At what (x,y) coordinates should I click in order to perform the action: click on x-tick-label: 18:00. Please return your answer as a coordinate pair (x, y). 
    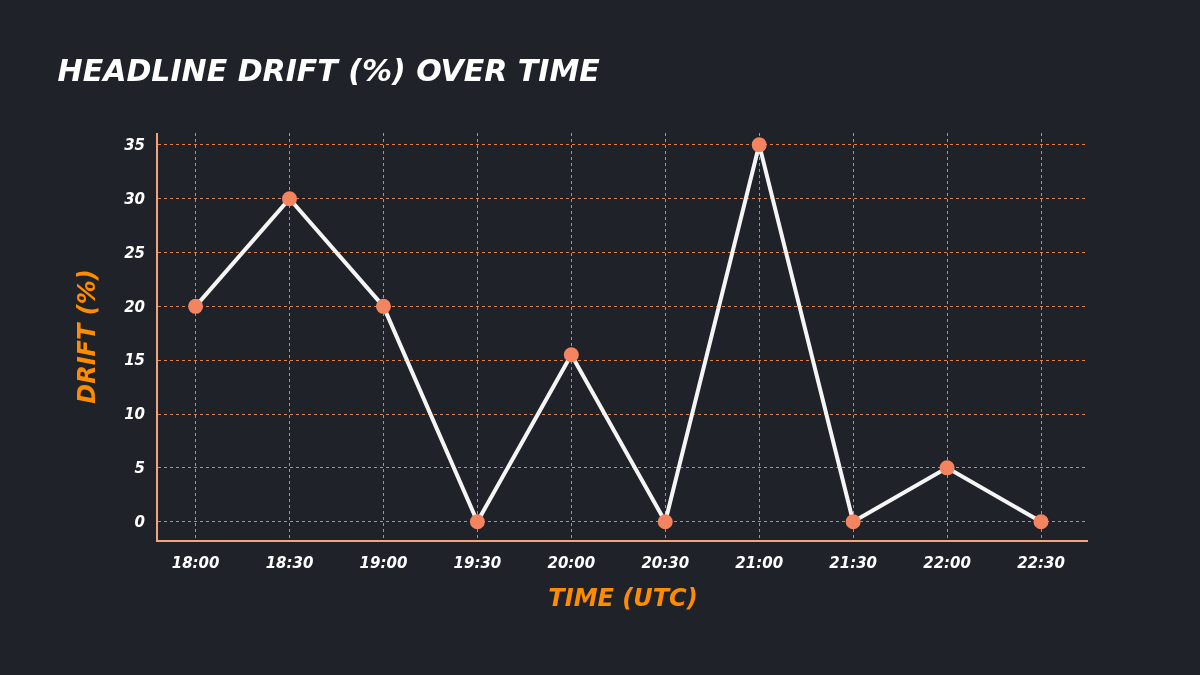
    Looking at the image, I should click on (195, 563).